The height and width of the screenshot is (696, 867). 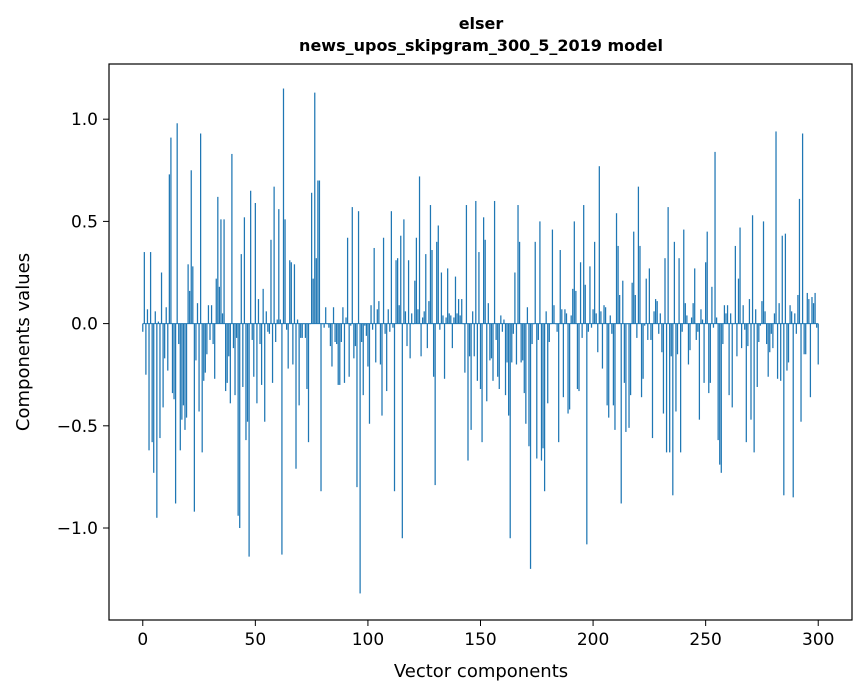 What do you see at coordinates (83, 324) in the screenshot?
I see `y-axis-ticks: −1.0 −0.5 0.0 0.5 1.0` at bounding box center [83, 324].